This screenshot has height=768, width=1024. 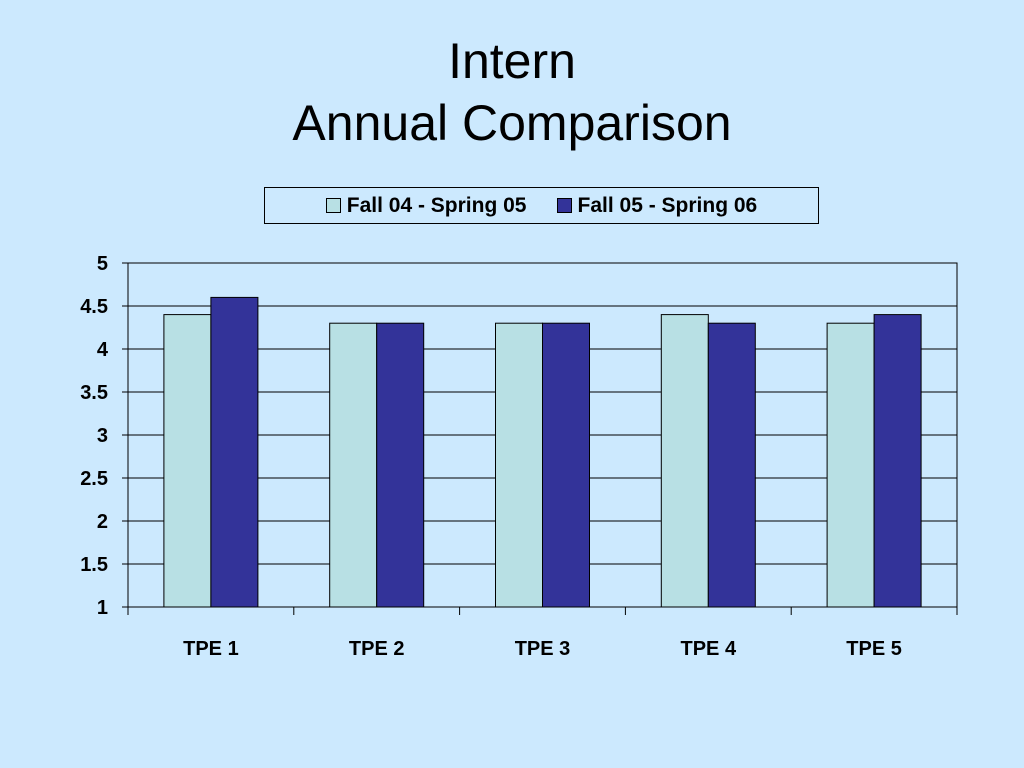 What do you see at coordinates (377, 649) in the screenshot?
I see `x-tick-label: TPE 2` at bounding box center [377, 649].